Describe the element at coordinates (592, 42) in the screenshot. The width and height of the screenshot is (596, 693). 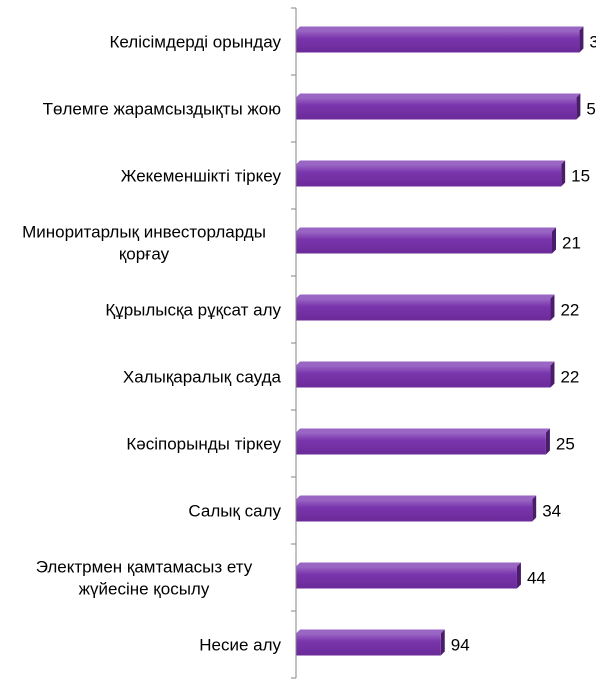
I see `bar-value-label: 3` at that location.